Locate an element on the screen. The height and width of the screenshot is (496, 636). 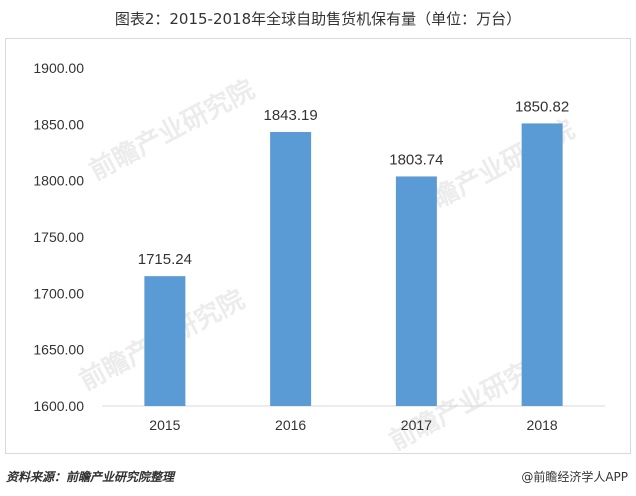
y-tick-label: 1900.00 is located at coordinates (58, 68).